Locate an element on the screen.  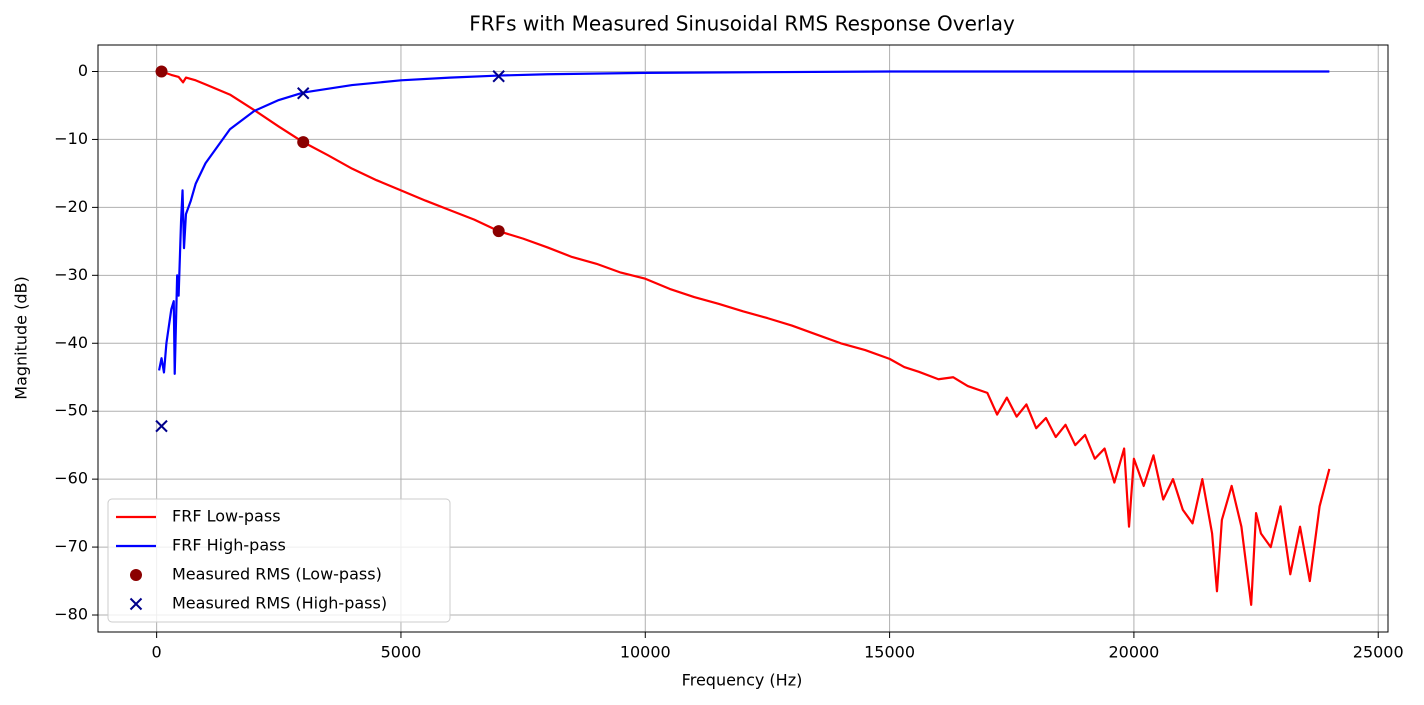
x-tick-label: 15000 is located at coordinates (889, 652).